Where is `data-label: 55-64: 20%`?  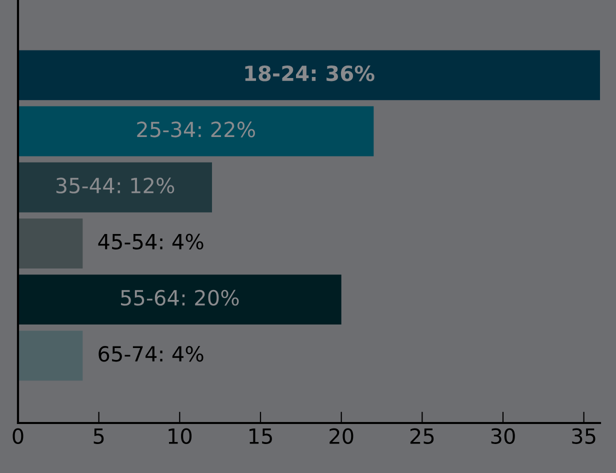 data-label: 55-64: 20% is located at coordinates (180, 298).